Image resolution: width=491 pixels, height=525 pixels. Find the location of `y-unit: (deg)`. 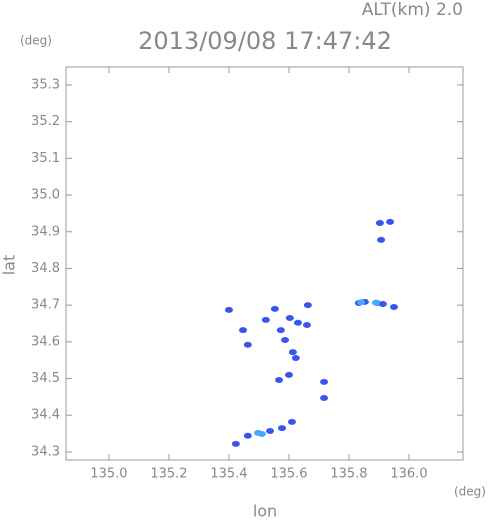

y-unit: (deg) is located at coordinates (36, 41).